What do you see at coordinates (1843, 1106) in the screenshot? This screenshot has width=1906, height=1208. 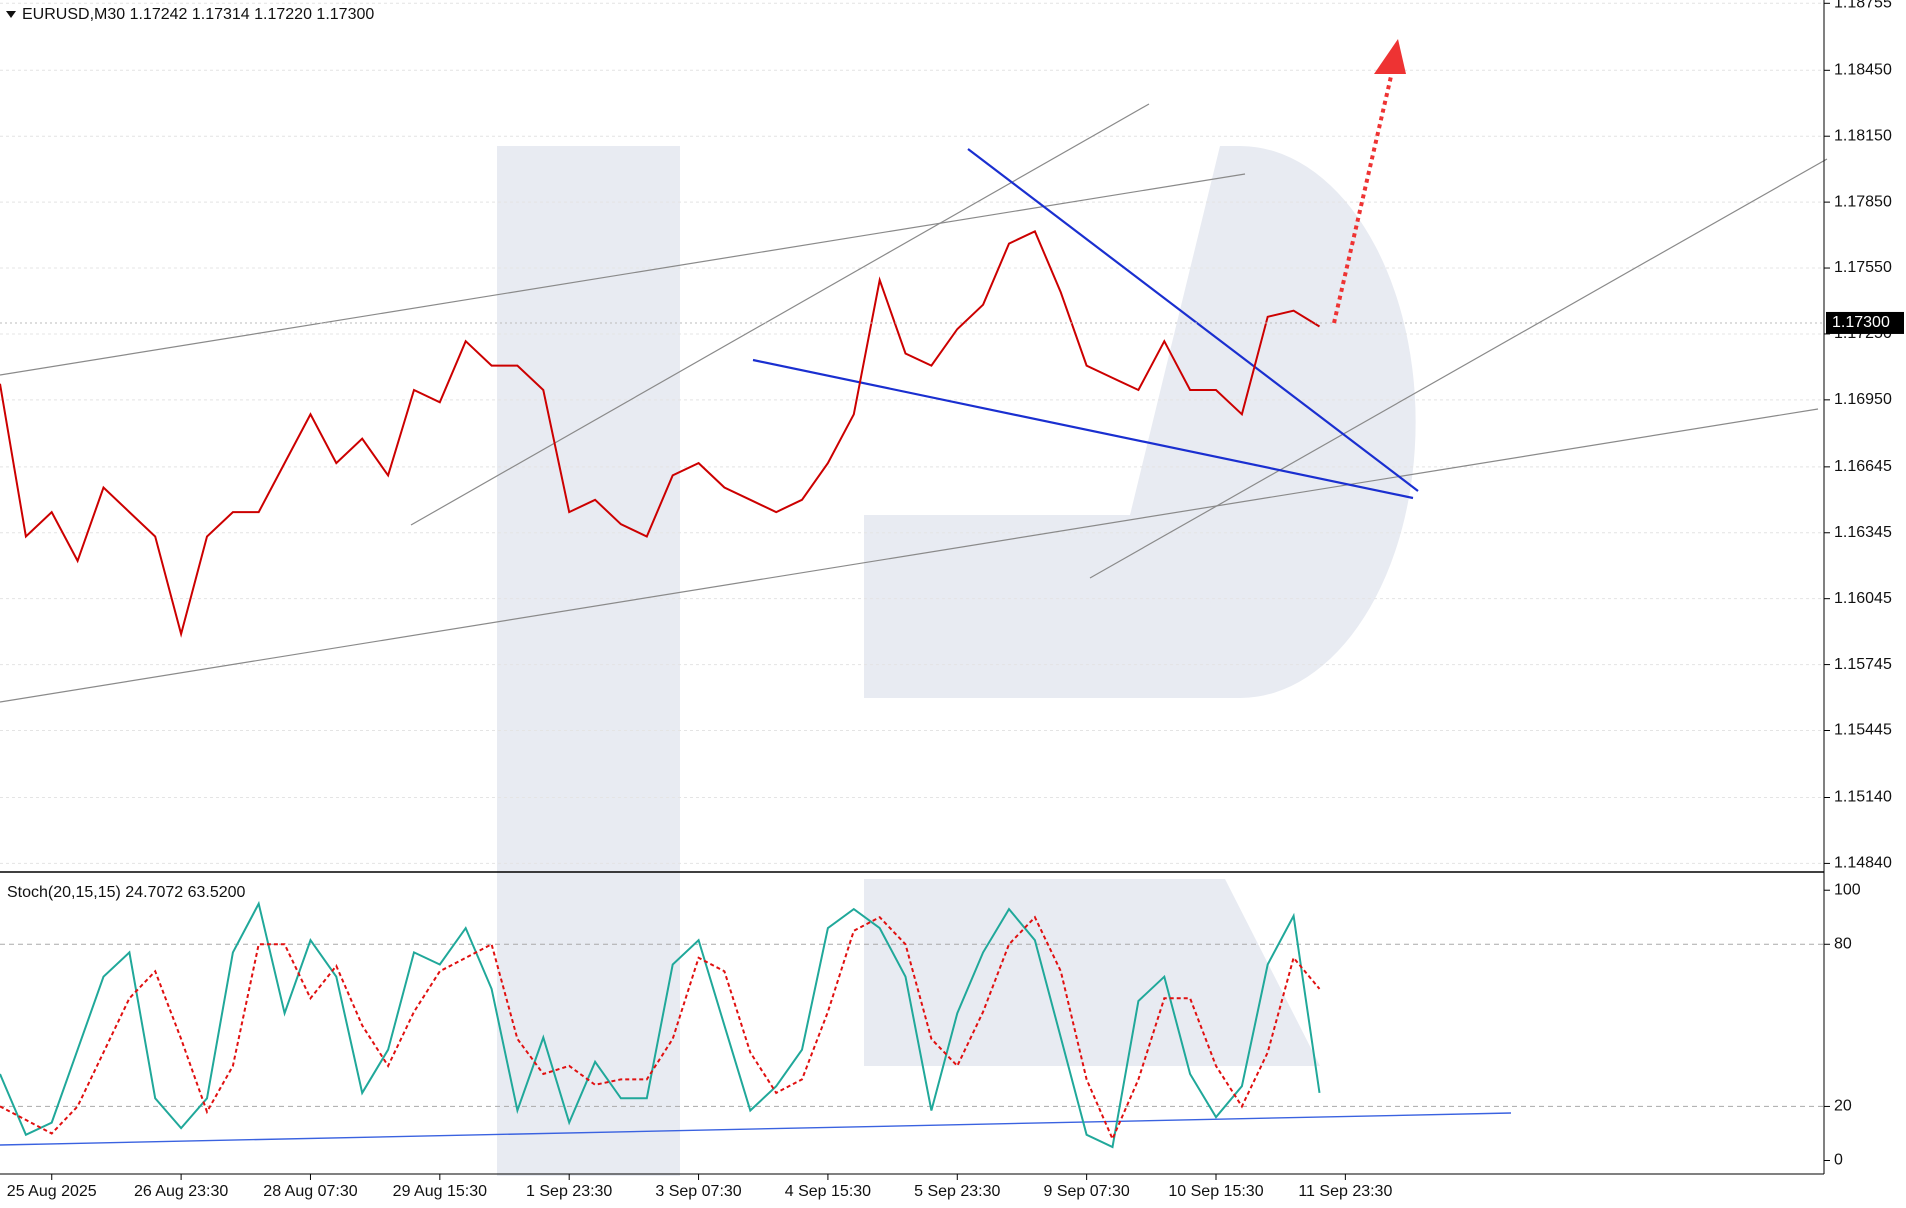 I see `y-tick-label: 20` at bounding box center [1843, 1106].